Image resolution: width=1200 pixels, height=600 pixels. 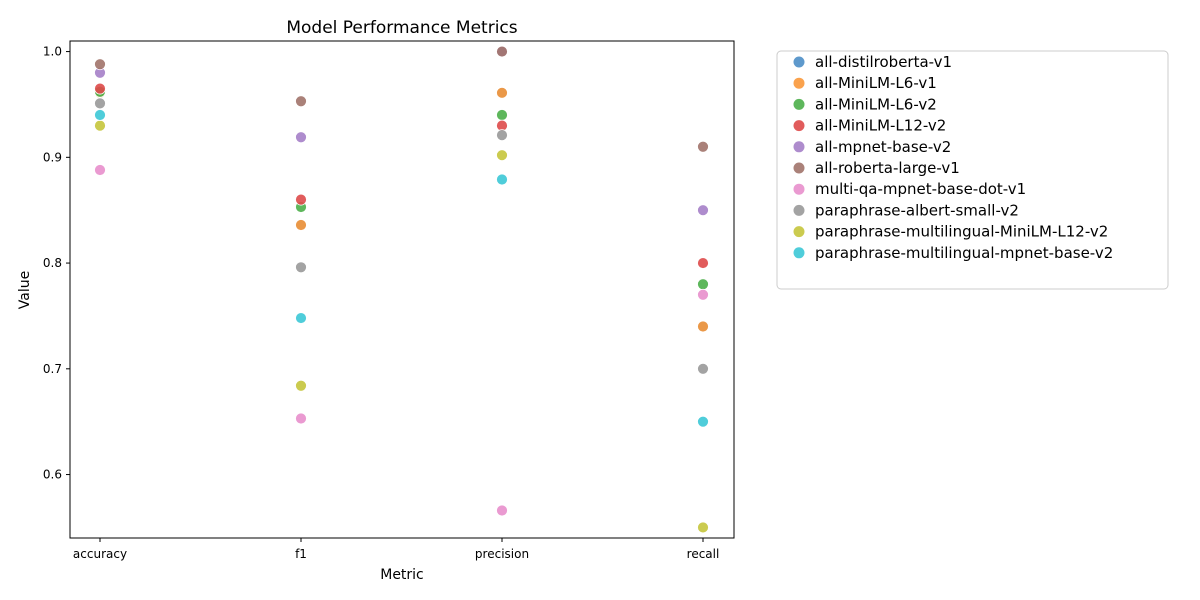 I want to click on chart-title: Model Performance Metrics, so click(x=401, y=28).